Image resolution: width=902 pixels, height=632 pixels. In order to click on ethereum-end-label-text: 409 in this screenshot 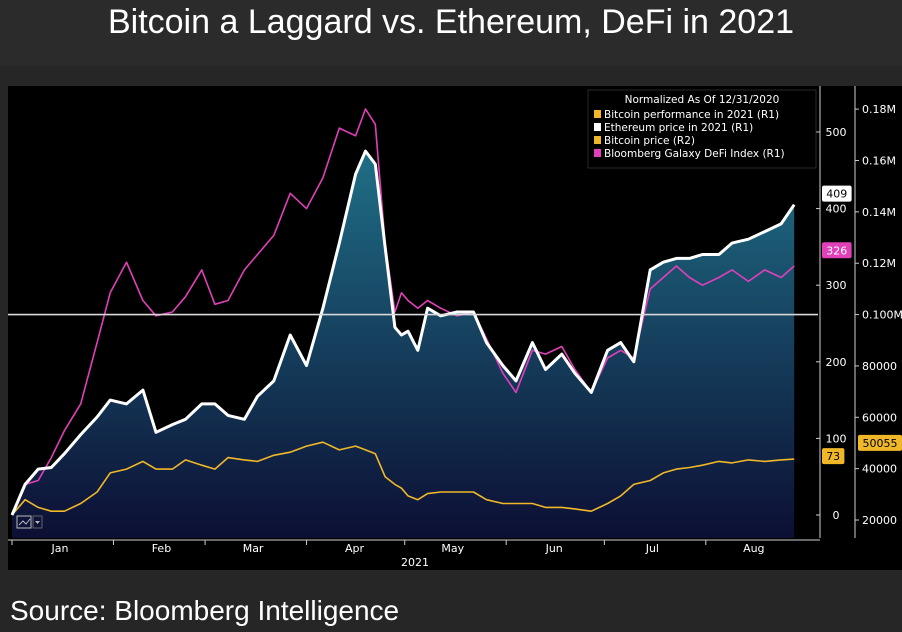, I will do `click(836, 194)`.